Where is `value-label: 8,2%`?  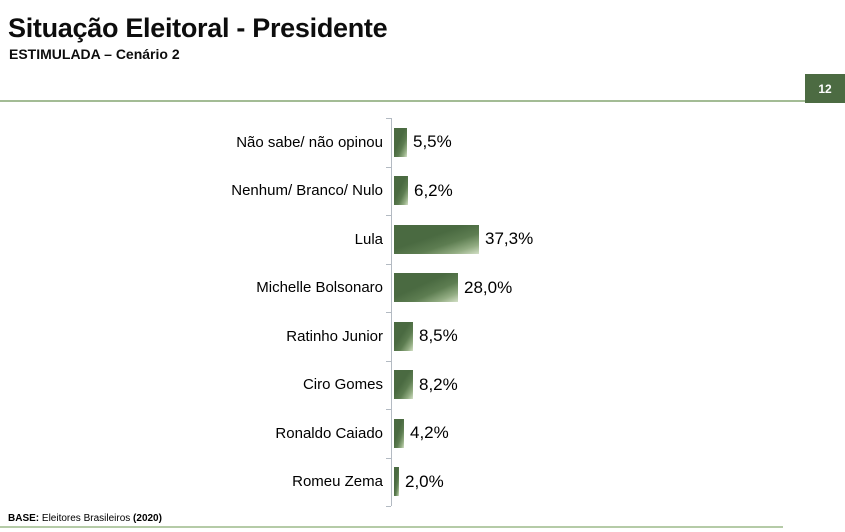
value-label: 8,2% is located at coordinates (438, 384).